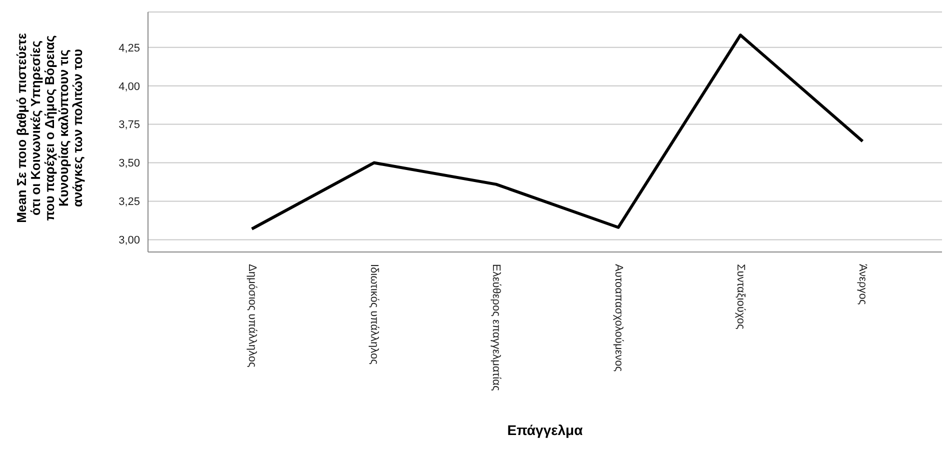 Image resolution: width=950 pixels, height=451 pixels. What do you see at coordinates (129, 164) in the screenshot?
I see `y-tick-label: 3,50` at bounding box center [129, 164].